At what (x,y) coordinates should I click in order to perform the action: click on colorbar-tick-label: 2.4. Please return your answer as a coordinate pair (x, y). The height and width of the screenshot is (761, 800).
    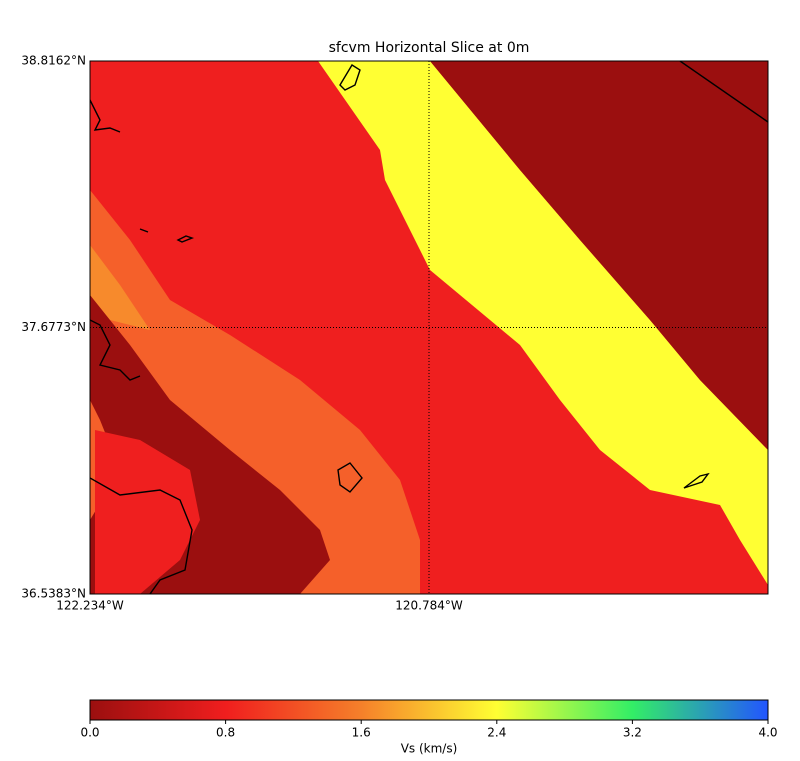
    Looking at the image, I should click on (496, 733).